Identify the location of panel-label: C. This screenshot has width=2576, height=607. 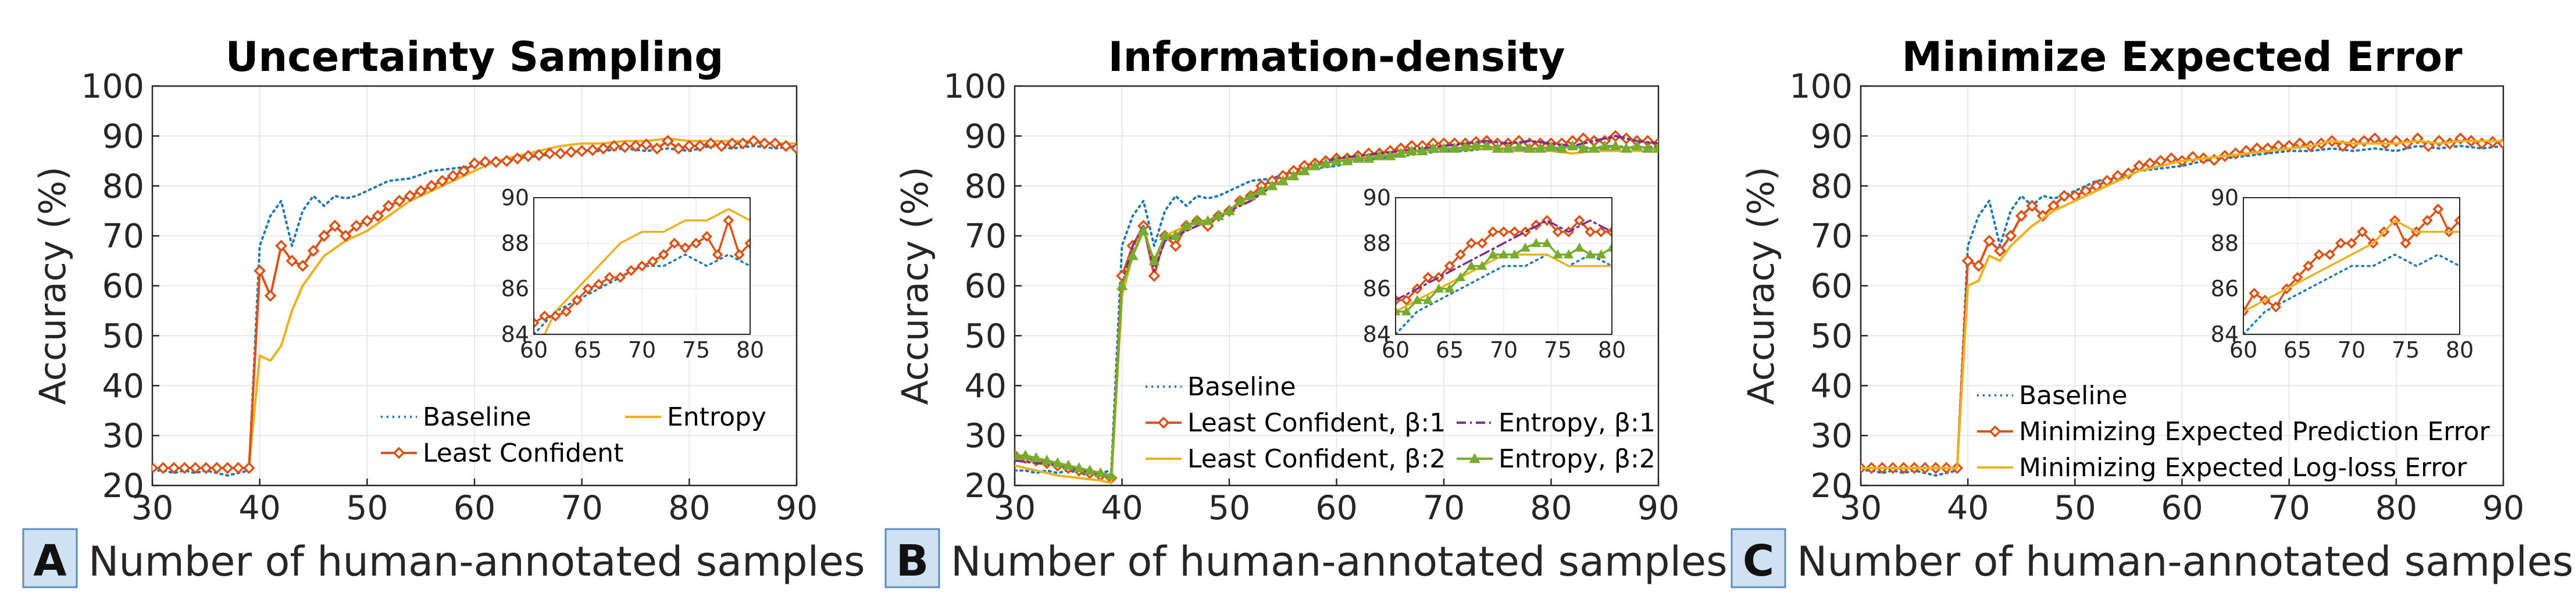
(1759, 561).